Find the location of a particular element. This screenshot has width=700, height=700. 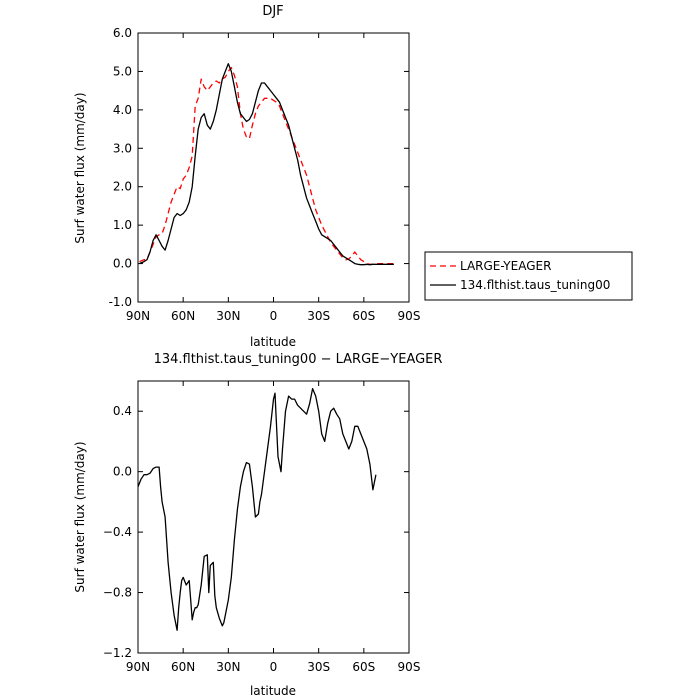

bottom-ytick-label: 0.0 is located at coordinates (122, 472).